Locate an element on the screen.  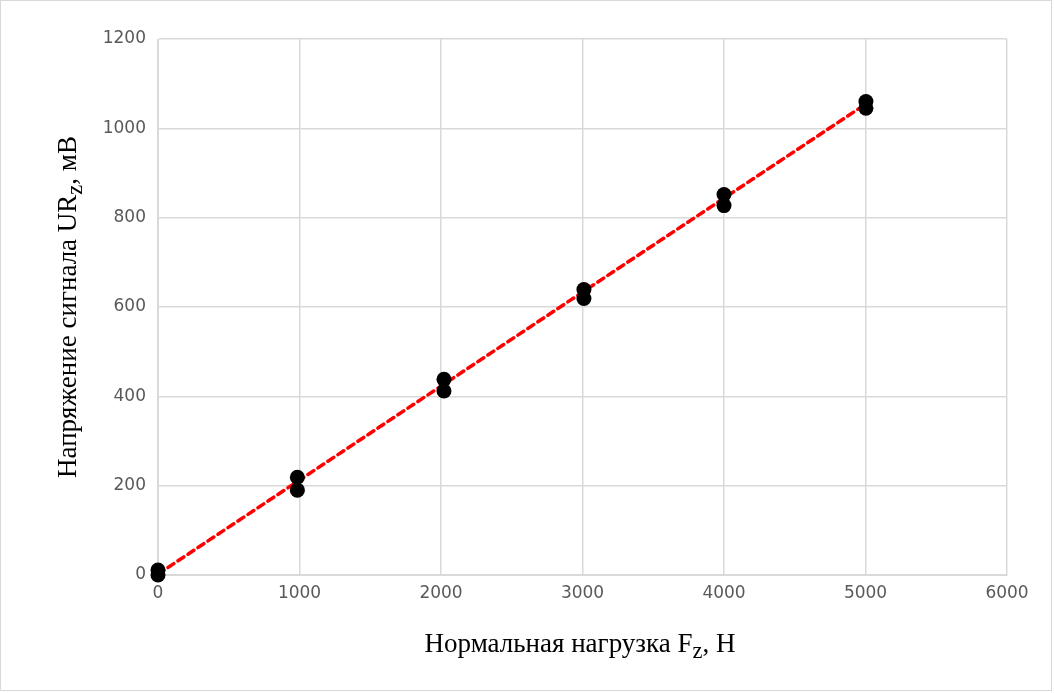
x-tick-label: 5000 is located at coordinates (865, 591).